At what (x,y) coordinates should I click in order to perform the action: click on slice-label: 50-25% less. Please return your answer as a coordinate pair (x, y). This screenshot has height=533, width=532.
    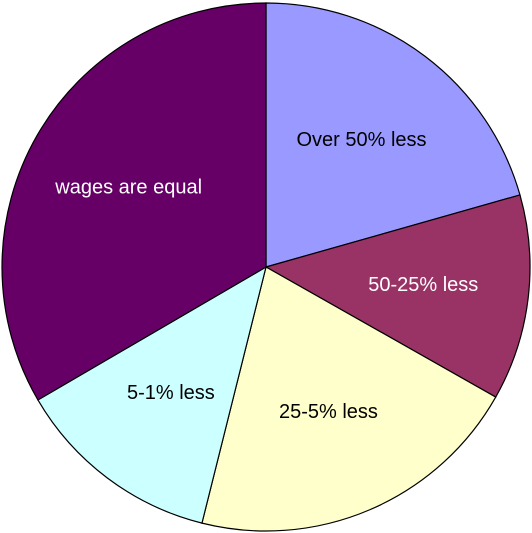
    Looking at the image, I should click on (423, 285).